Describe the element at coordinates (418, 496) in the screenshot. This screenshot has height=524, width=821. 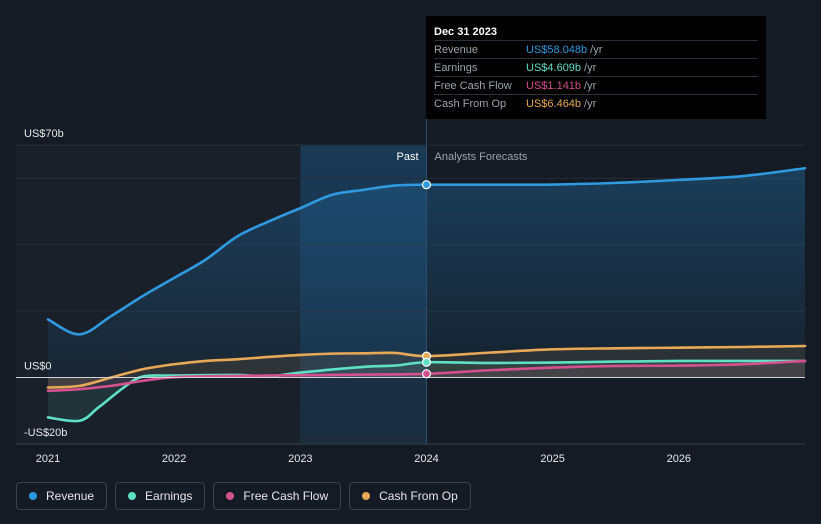
I see `legend-label: Cash From Op` at that location.